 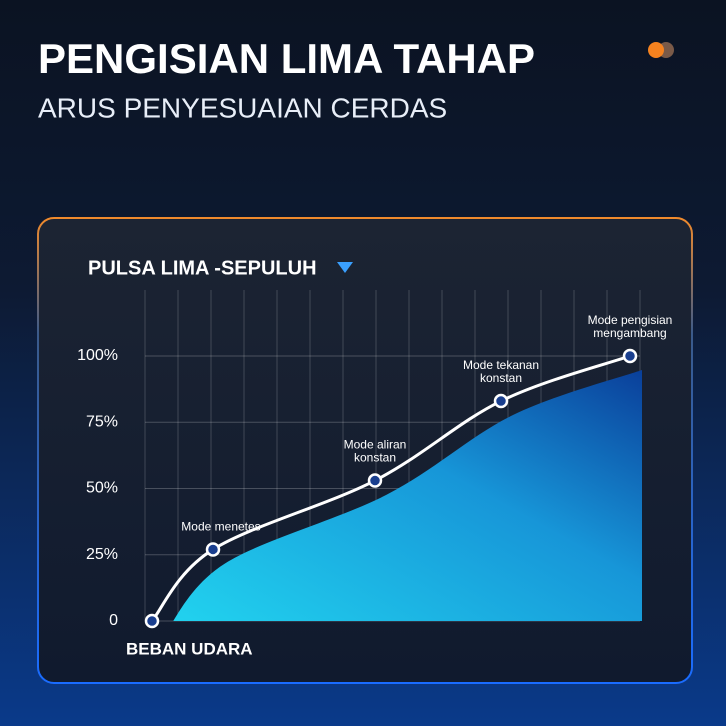 I want to click on page-subtitle: ARUS PENYESUAIAN CERDAS, so click(x=242, y=107).